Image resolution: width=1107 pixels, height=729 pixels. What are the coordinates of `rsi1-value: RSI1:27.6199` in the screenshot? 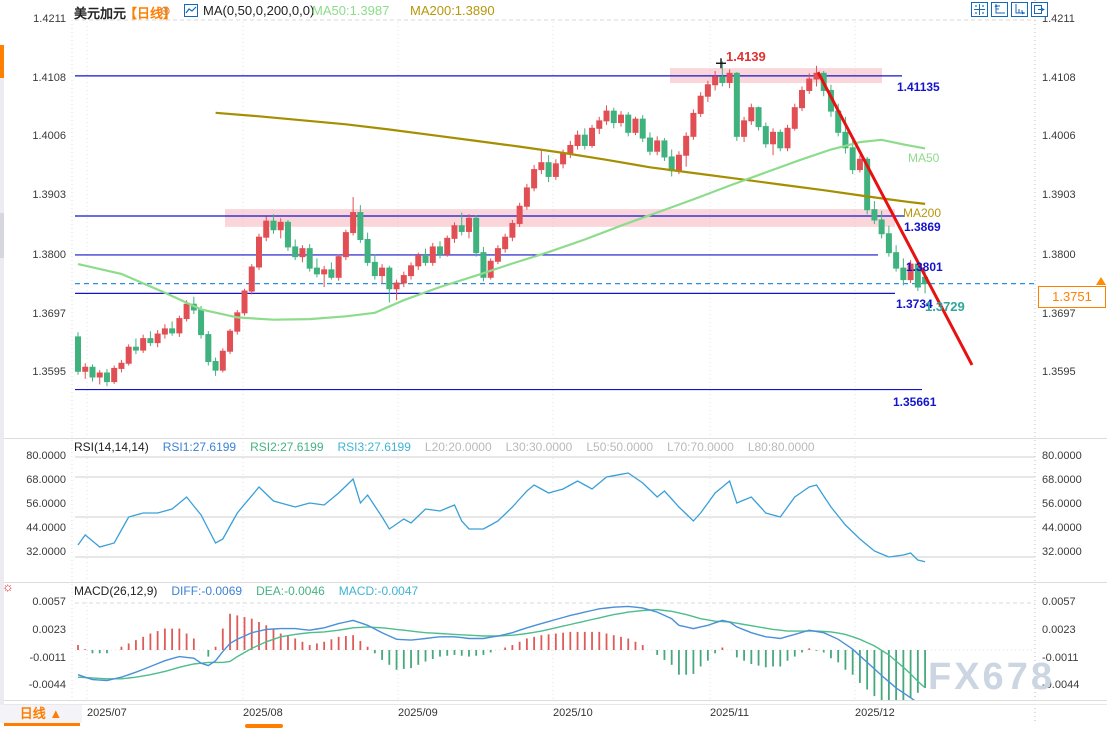 It's located at (199, 447).